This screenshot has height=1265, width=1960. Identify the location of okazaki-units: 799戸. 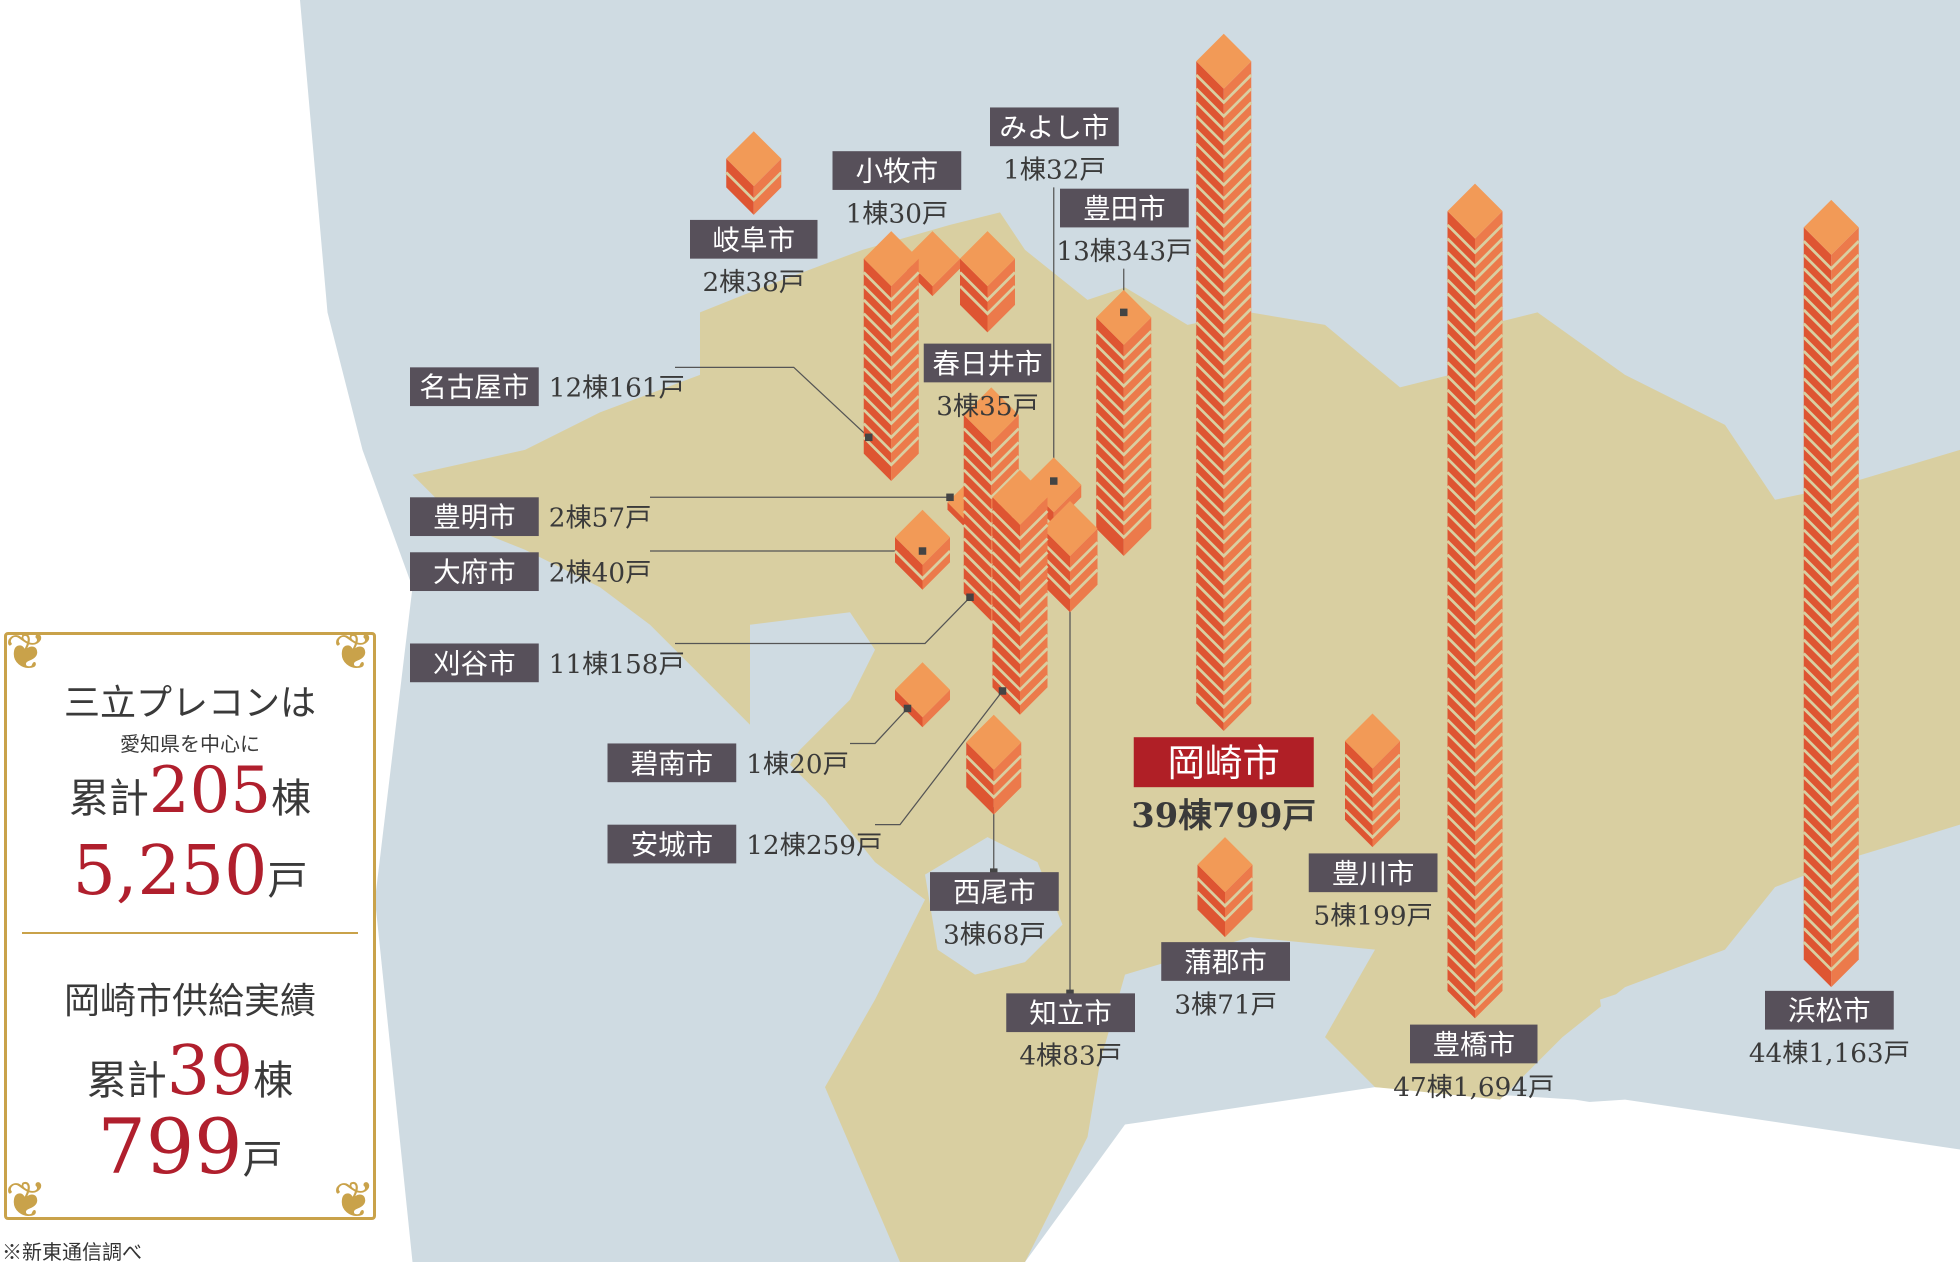
(190, 1146).